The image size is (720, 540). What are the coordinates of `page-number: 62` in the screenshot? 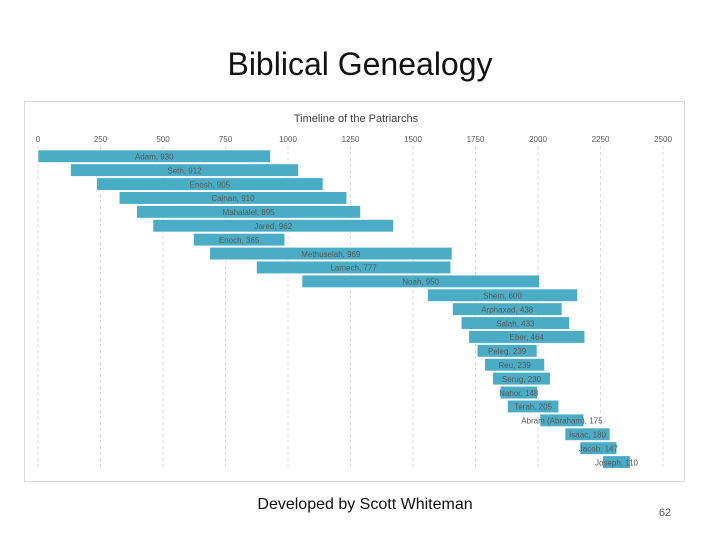 It's located at (665, 513).